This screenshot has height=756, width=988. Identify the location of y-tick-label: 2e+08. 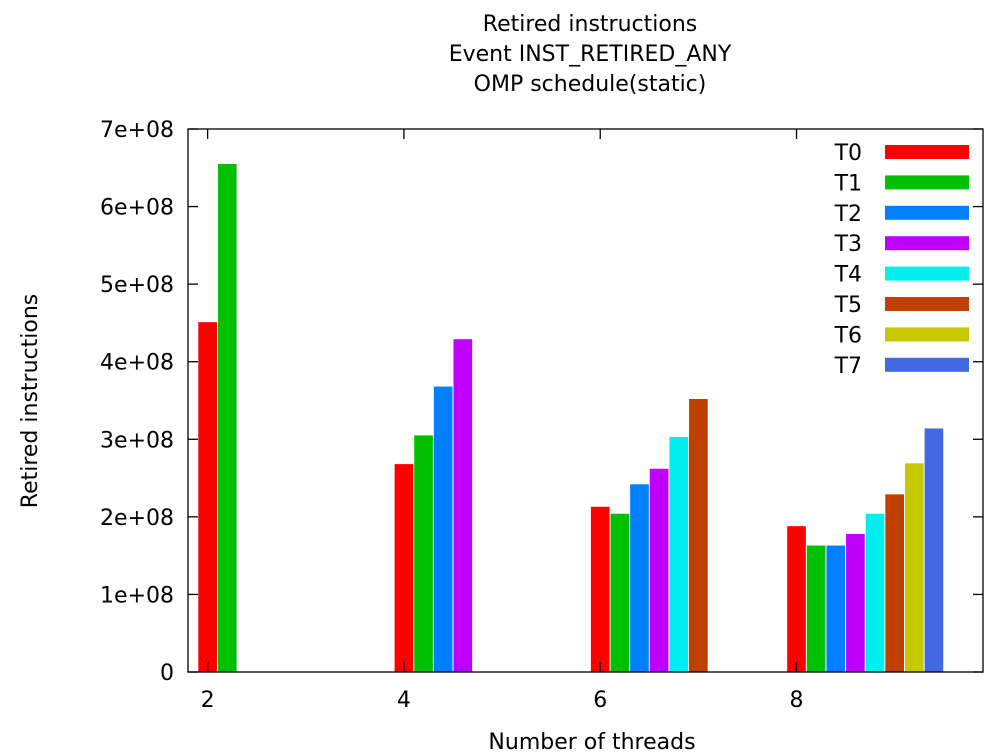
(137, 518).